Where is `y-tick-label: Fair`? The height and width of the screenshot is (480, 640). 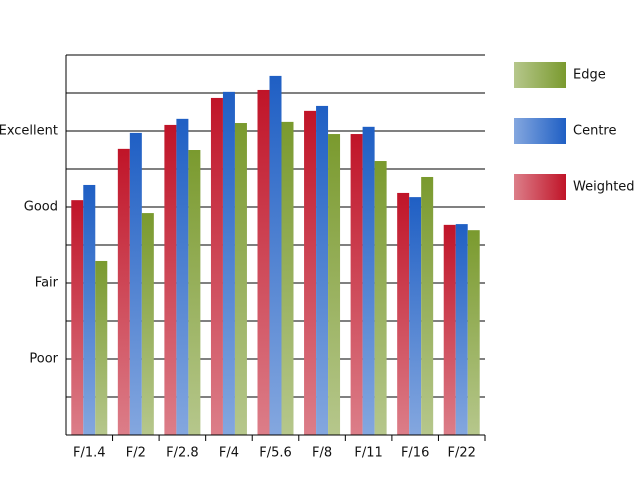
y-tick-label: Fair is located at coordinates (47, 283).